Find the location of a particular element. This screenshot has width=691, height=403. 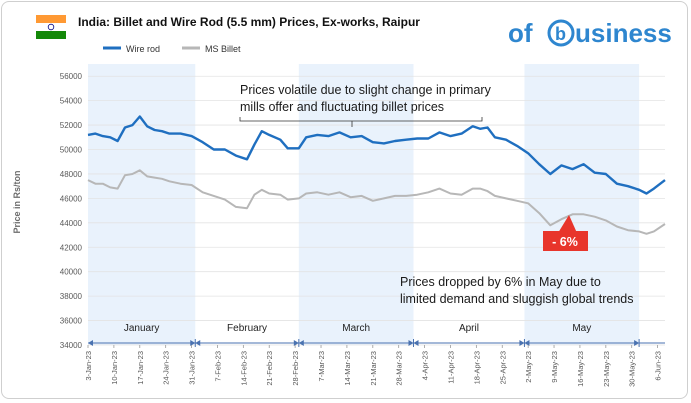

x-tick-label: 28-Feb-23 is located at coordinates (295, 368).